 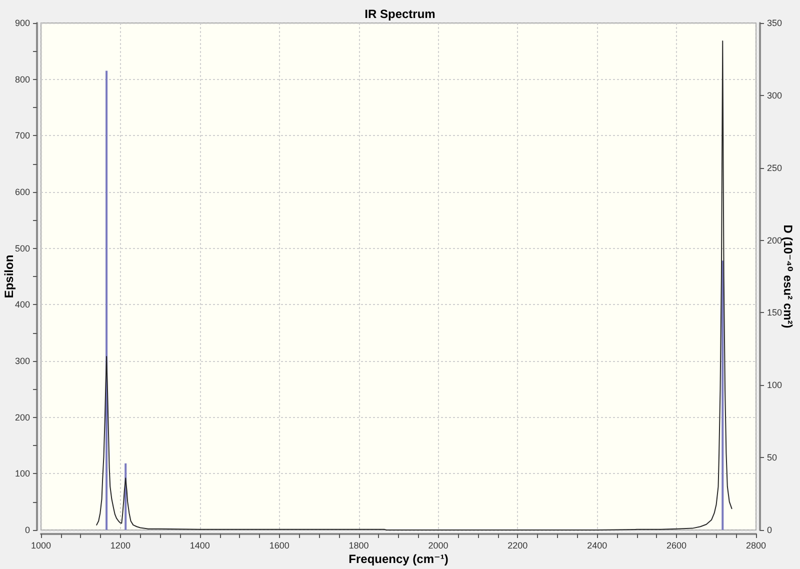 What do you see at coordinates (772, 457) in the screenshot?
I see `y2-tick-label: 50` at bounding box center [772, 457].